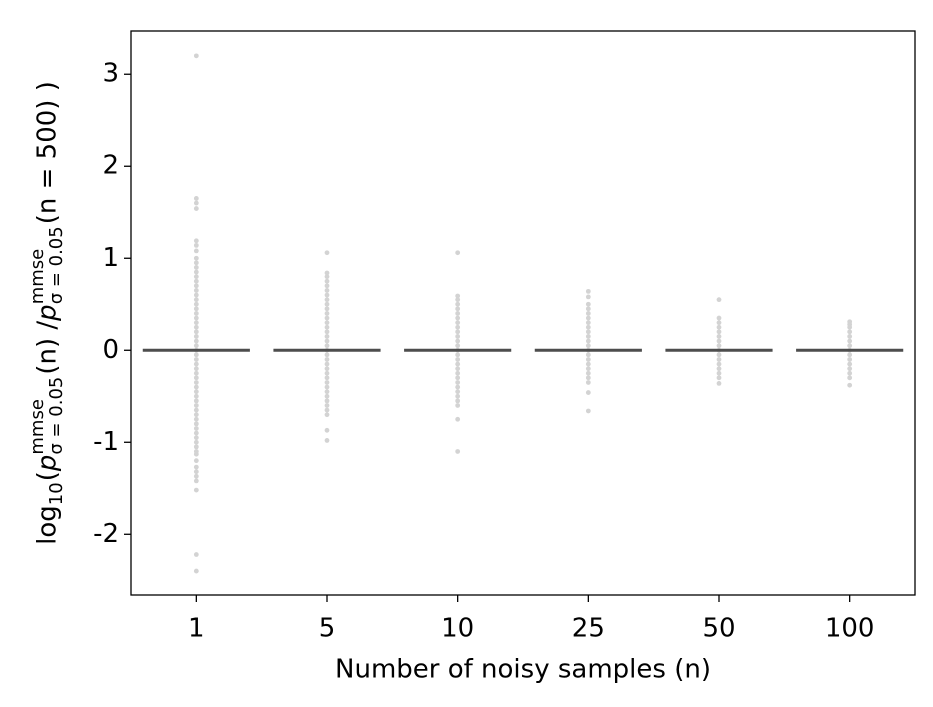  Describe the element at coordinates (850, 629) in the screenshot. I see `x-tick-label: 100` at that location.